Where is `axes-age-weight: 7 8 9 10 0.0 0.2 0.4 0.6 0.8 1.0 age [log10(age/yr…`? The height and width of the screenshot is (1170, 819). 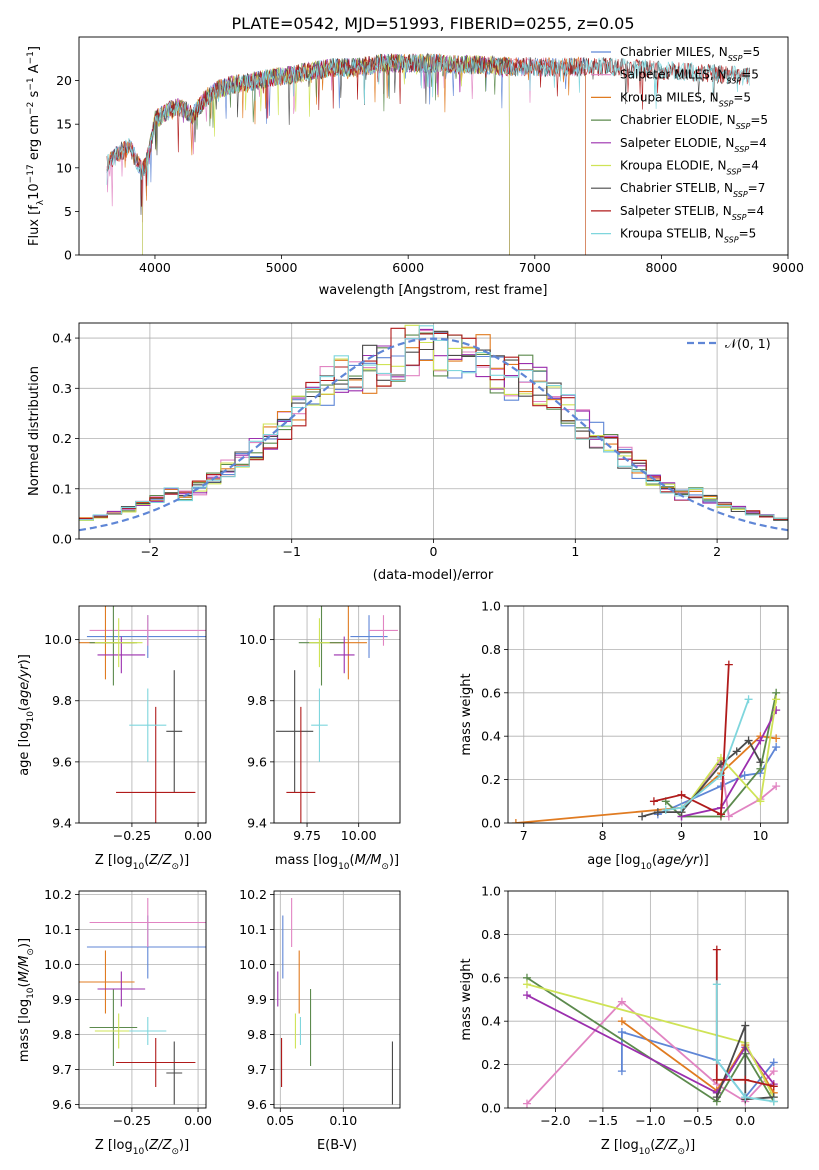
axes-age-weight: 7 8 9 10 0.0 0.2 0.4 0.6 0.8 1.0 age [log10(age/yr… is located at coordinates (624, 735).